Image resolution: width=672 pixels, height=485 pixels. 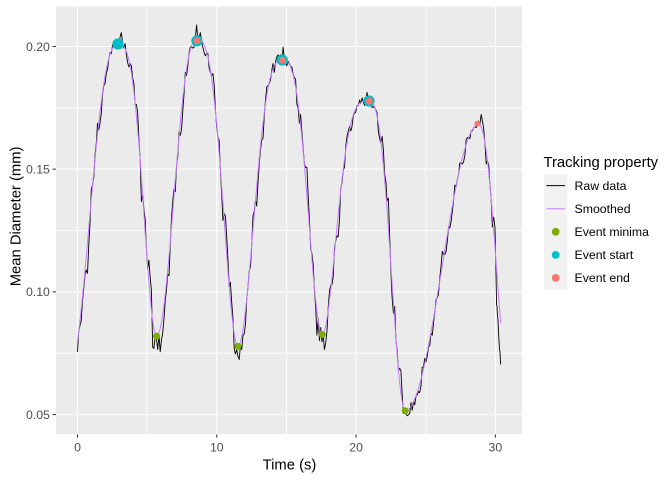 I want to click on svg-text: 20, so click(x=356, y=448).